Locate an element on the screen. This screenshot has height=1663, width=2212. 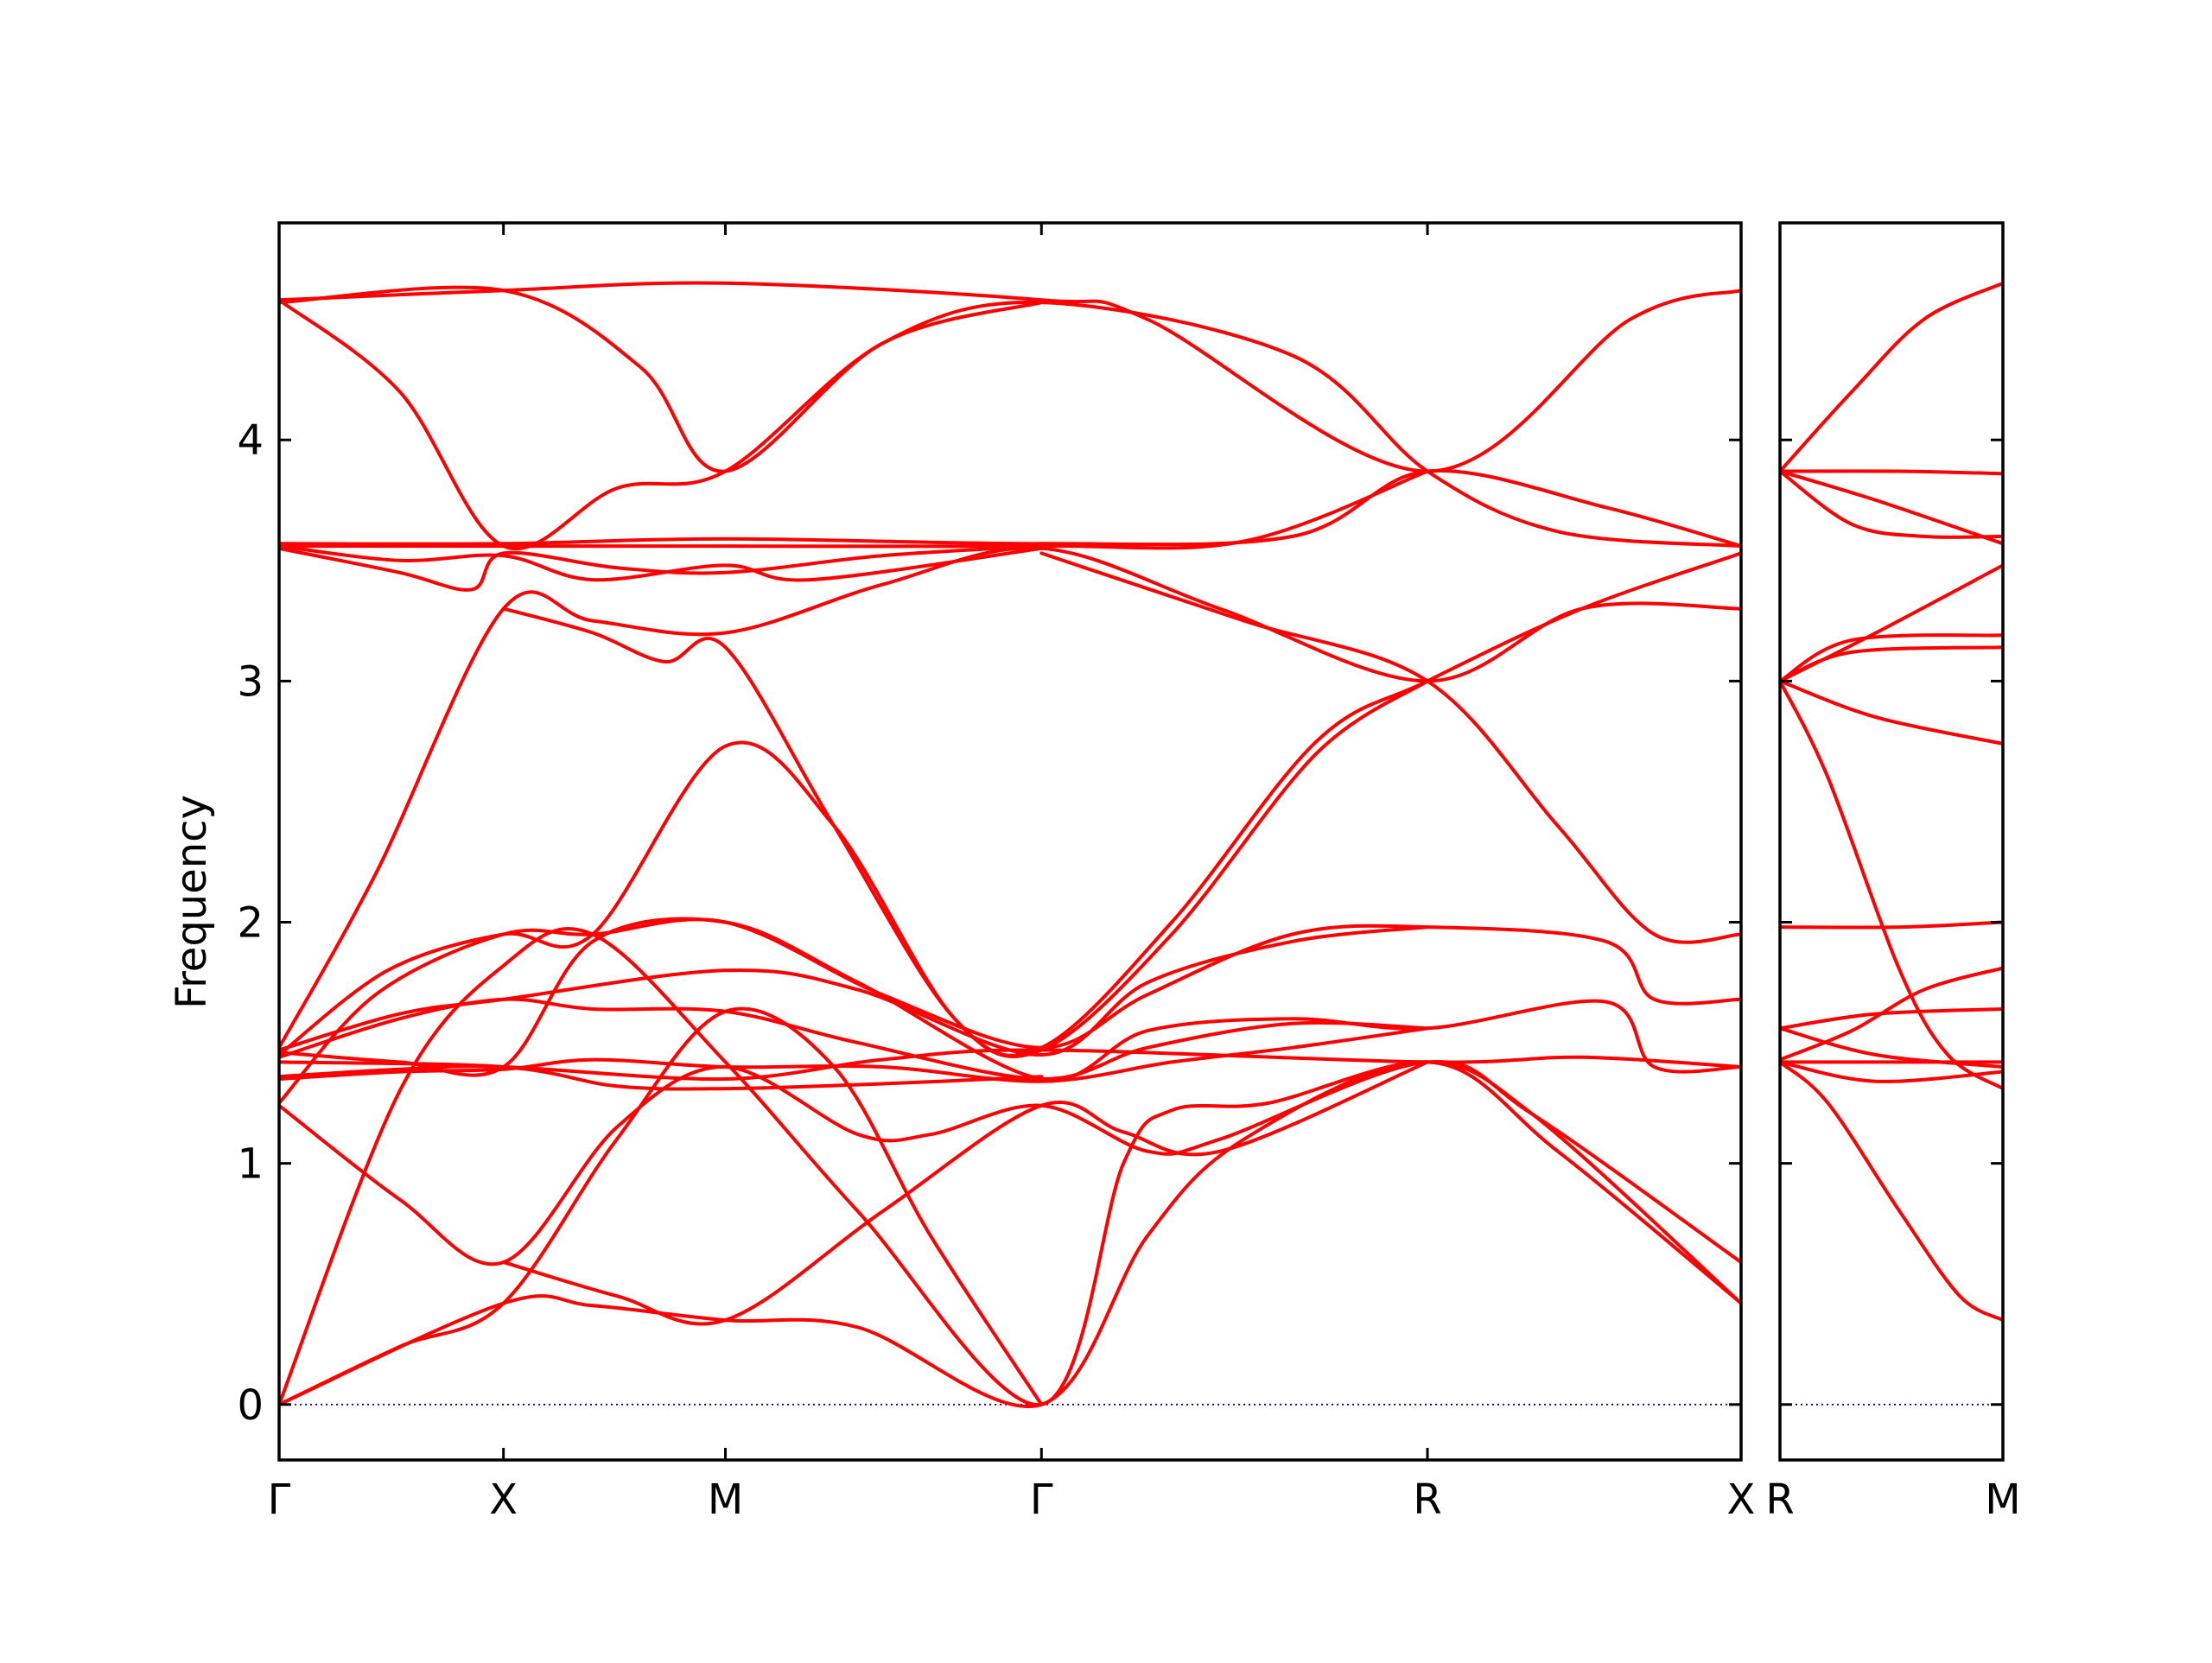
y-axis-label: Frequency is located at coordinates (192, 902).